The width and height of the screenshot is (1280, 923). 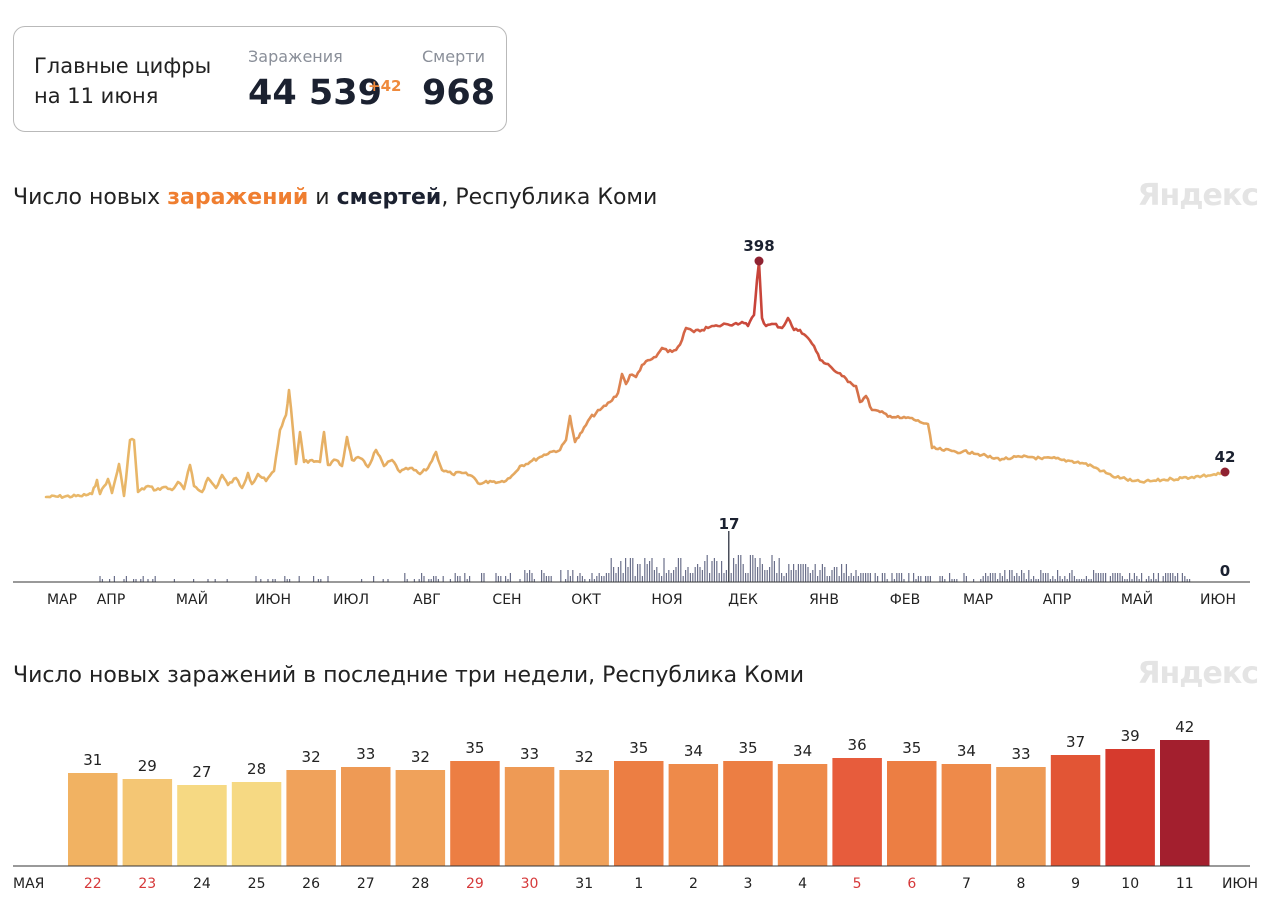 What do you see at coordinates (824, 600) in the screenshot?
I see `month-label: ЯНВ` at bounding box center [824, 600].